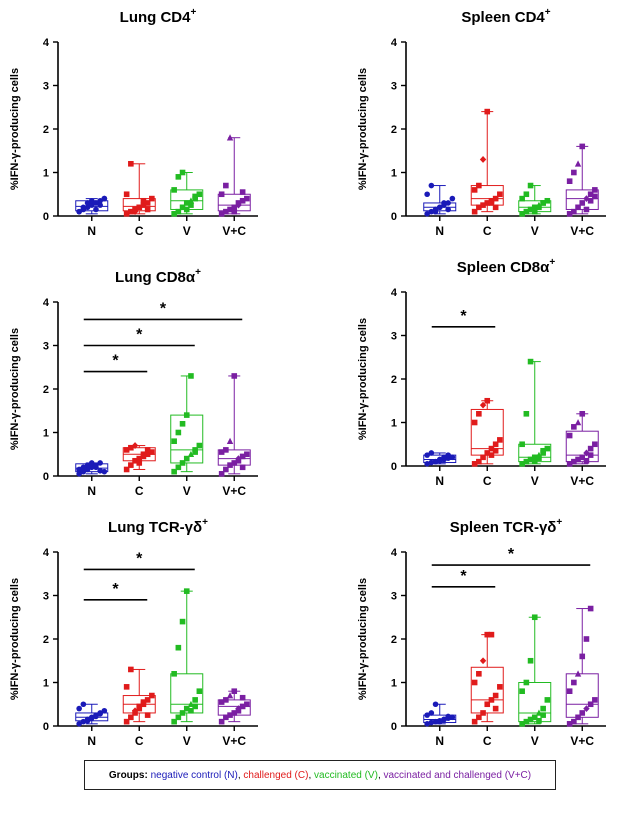 The height and width of the screenshot is (819, 640). I want to click on chart-title-text: Lung TCR-γδ, so click(155, 527).